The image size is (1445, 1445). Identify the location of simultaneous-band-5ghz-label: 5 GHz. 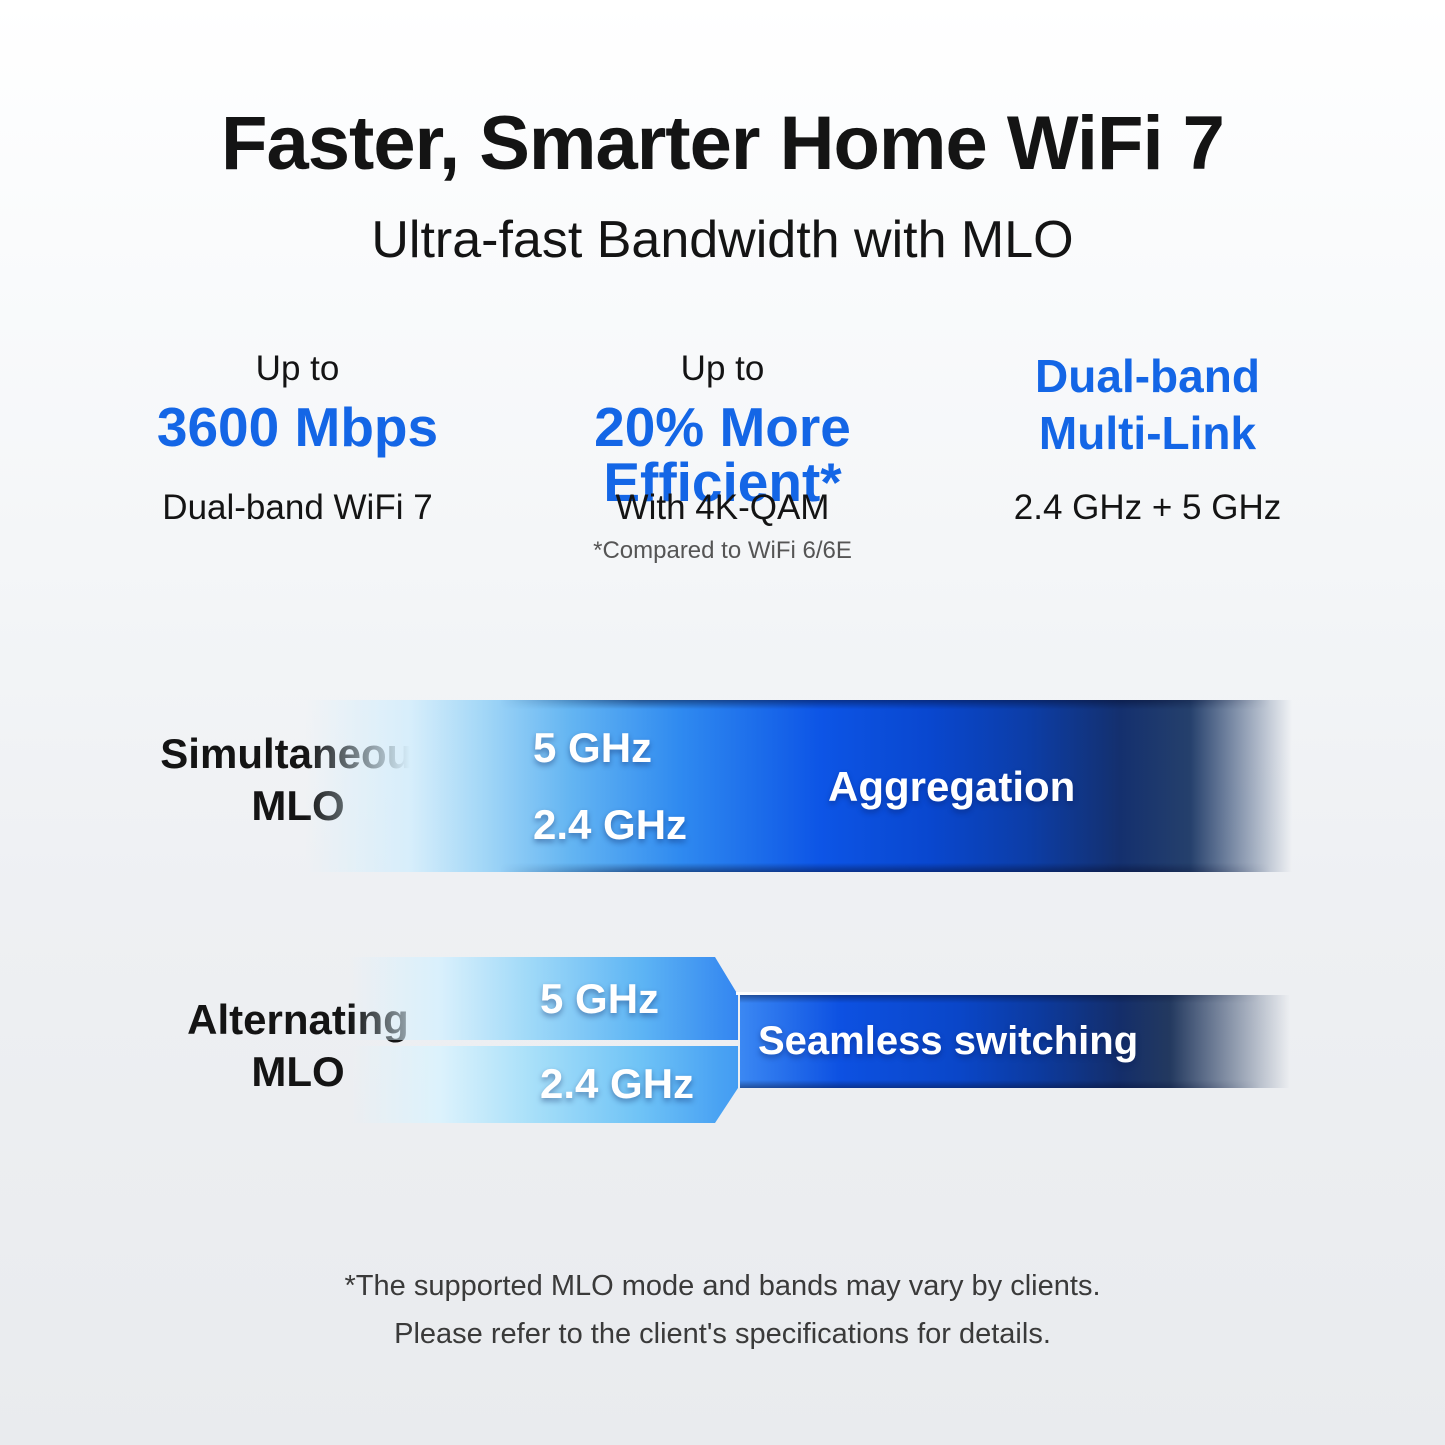
(593, 747).